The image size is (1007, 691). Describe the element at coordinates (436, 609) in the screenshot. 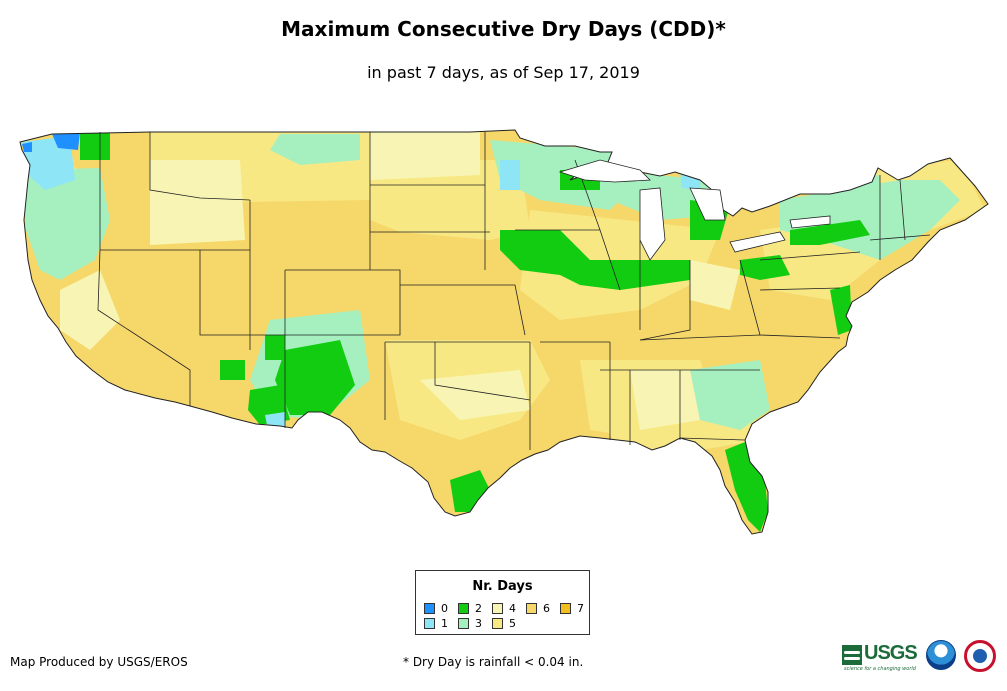

I see `legend-item-0: 0` at that location.